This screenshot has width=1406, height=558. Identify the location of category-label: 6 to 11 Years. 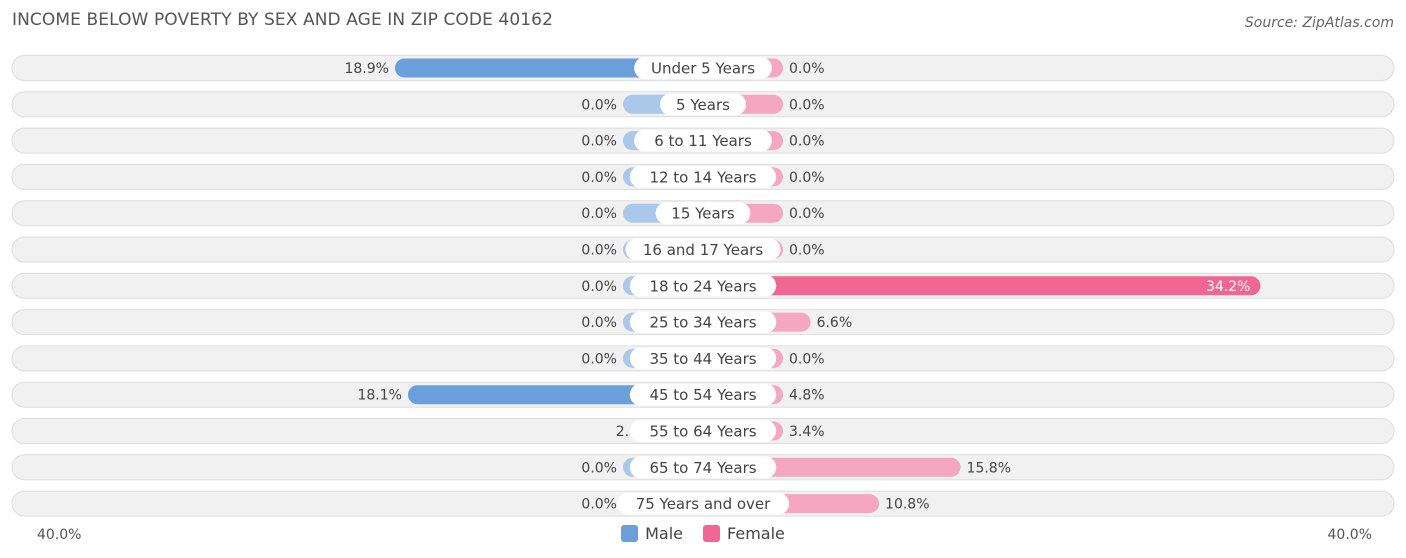
(703, 141).